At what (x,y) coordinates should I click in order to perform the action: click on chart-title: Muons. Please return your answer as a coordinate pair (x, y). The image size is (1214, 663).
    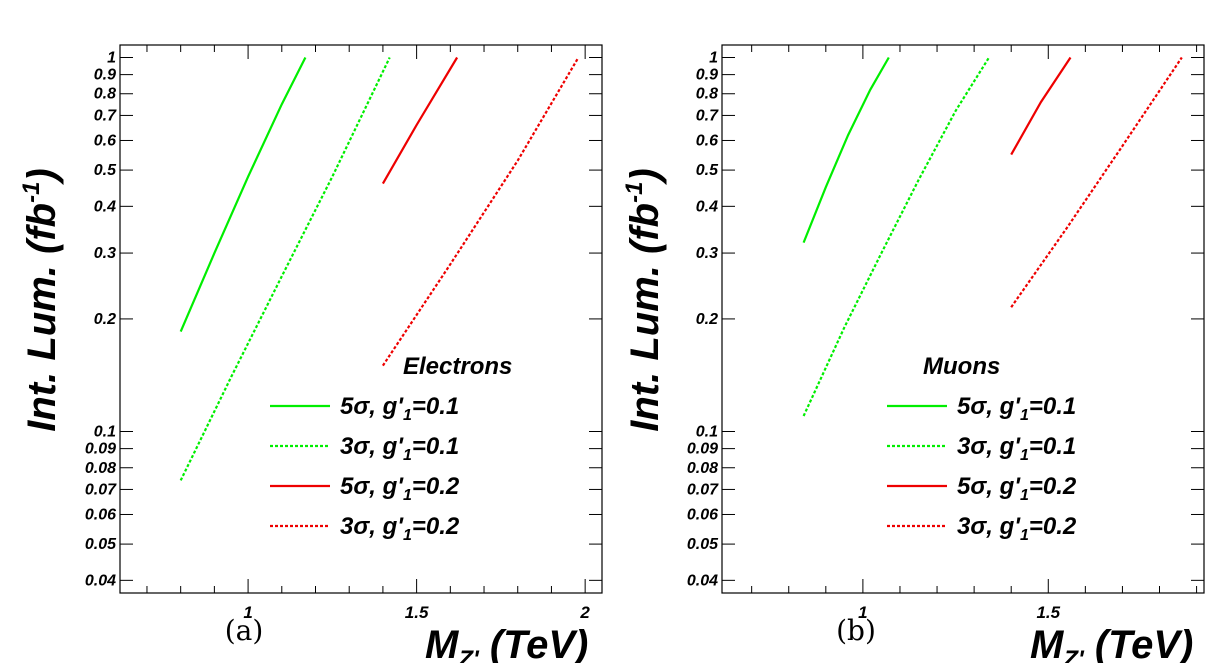
    Looking at the image, I should click on (961, 366).